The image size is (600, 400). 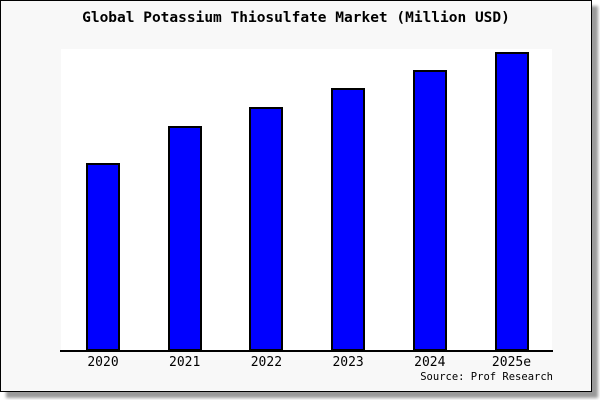 I want to click on bar-2025e, so click(x=511, y=201).